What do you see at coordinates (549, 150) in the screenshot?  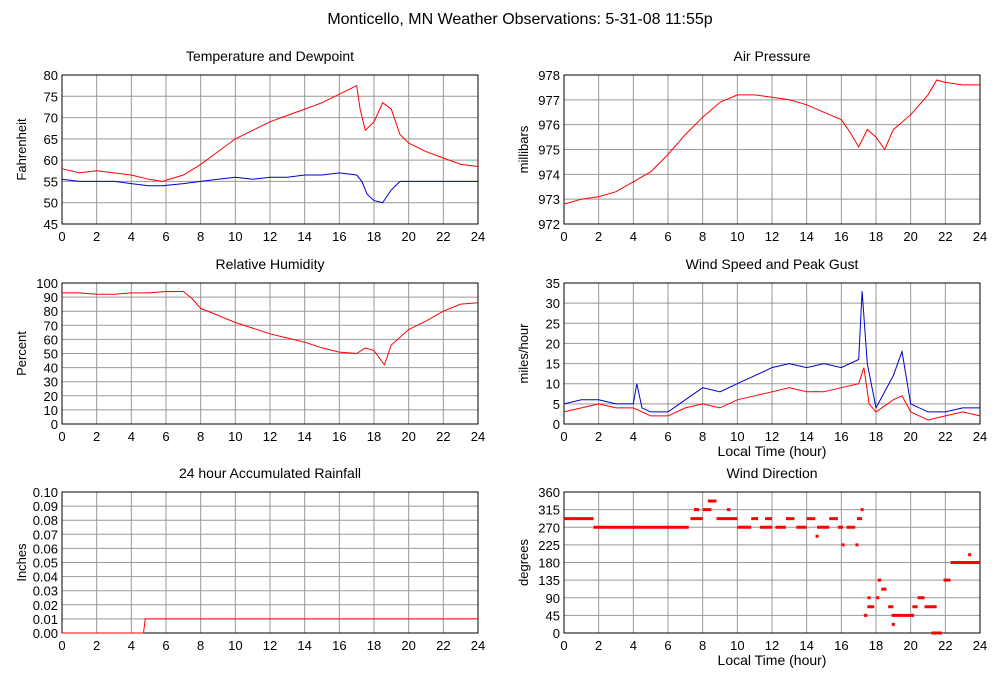 I see `y-tick-label: 975` at bounding box center [549, 150].